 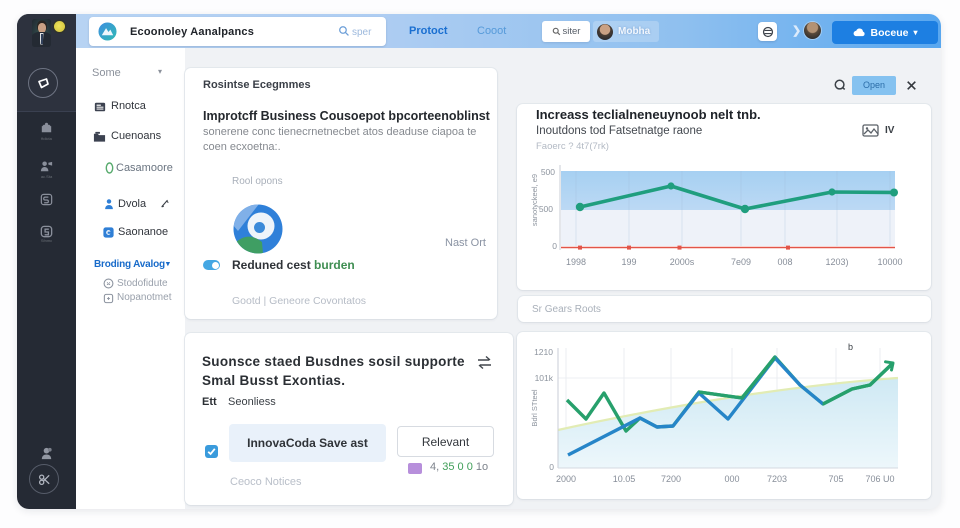 I want to click on svg-text: 2000, so click(x=566, y=479).